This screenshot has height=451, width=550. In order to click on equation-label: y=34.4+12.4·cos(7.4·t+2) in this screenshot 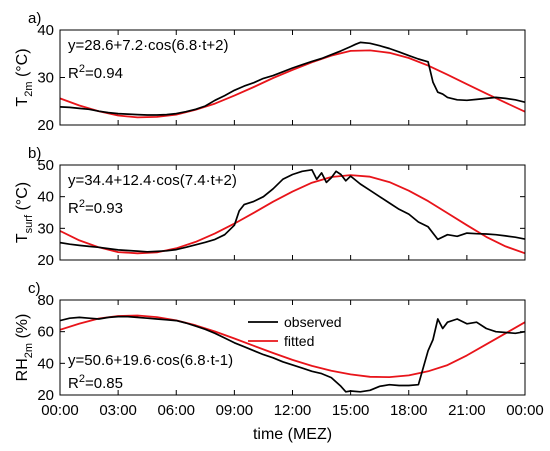, I will do `click(152, 180)`.